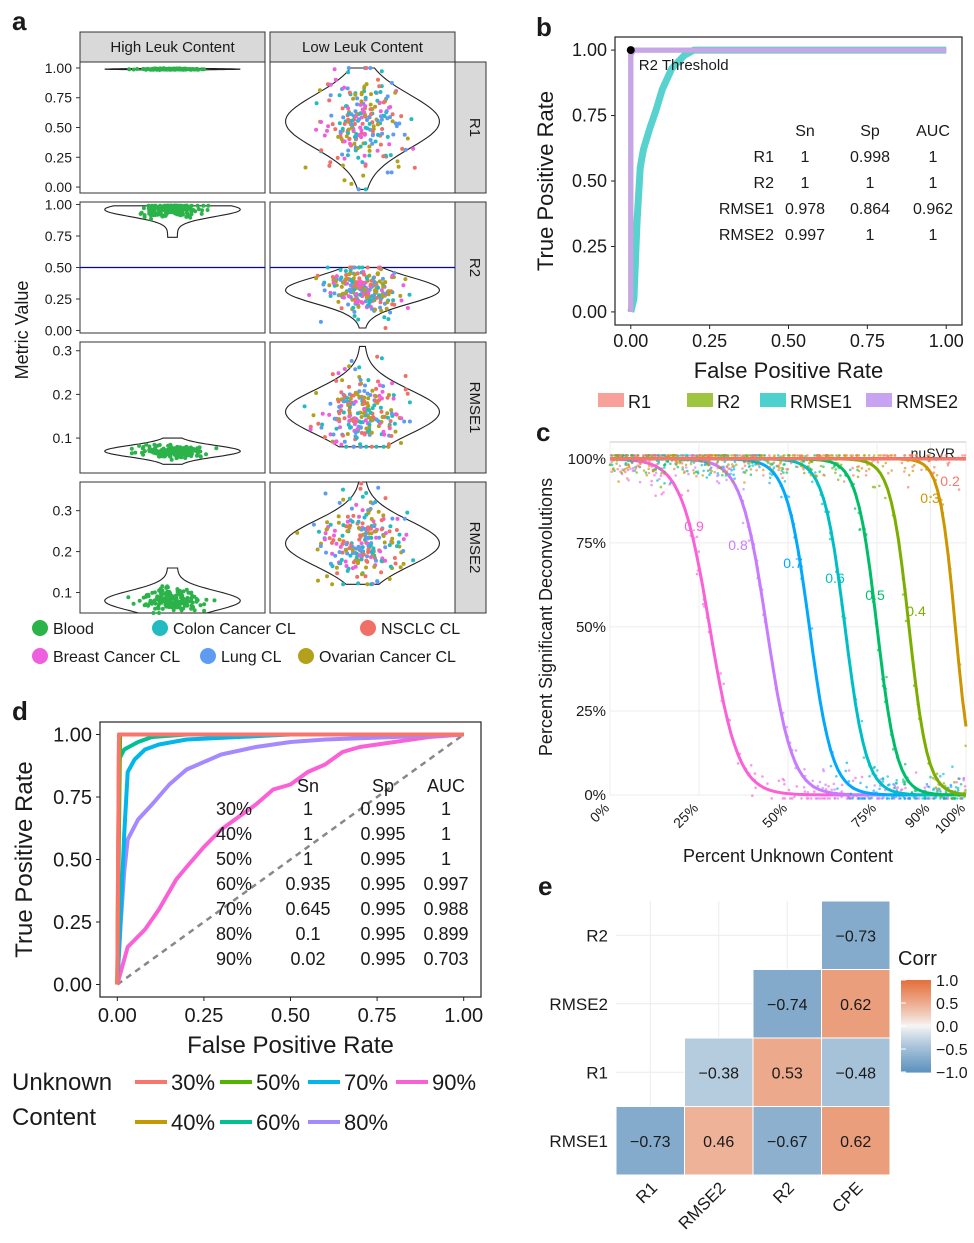 The height and width of the screenshot is (1243, 974). What do you see at coordinates (630, 50) in the screenshot?
I see `threshold-point` at bounding box center [630, 50].